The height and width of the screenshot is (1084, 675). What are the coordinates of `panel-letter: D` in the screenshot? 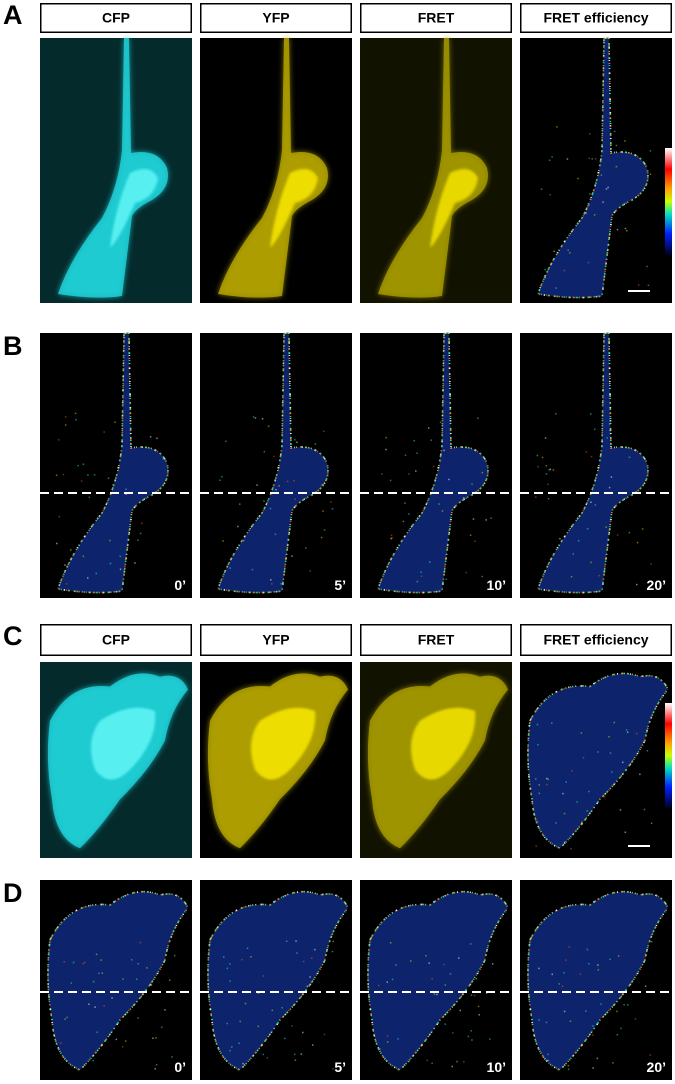 It's located at (13, 893).